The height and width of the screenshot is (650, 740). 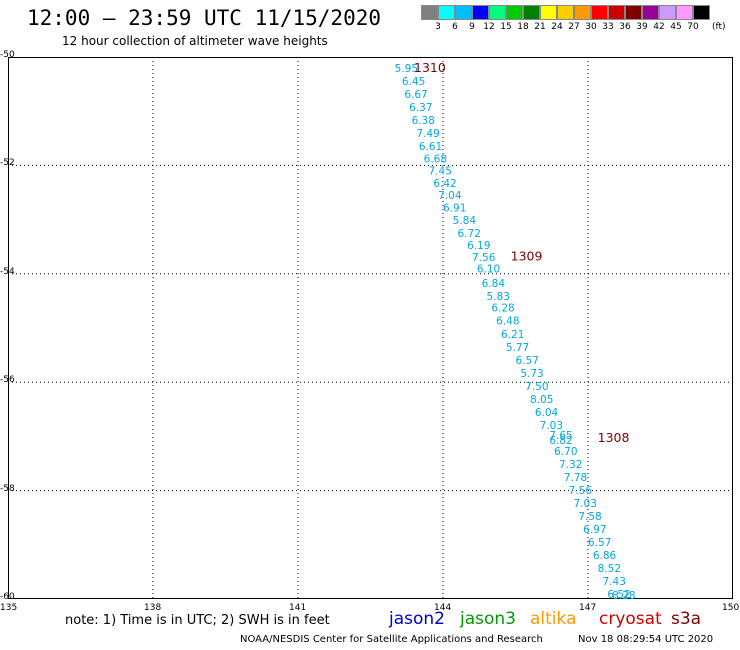 I want to click on generation-timestamp: Nov 18 08:29:54 UTC 2020, so click(x=646, y=639).